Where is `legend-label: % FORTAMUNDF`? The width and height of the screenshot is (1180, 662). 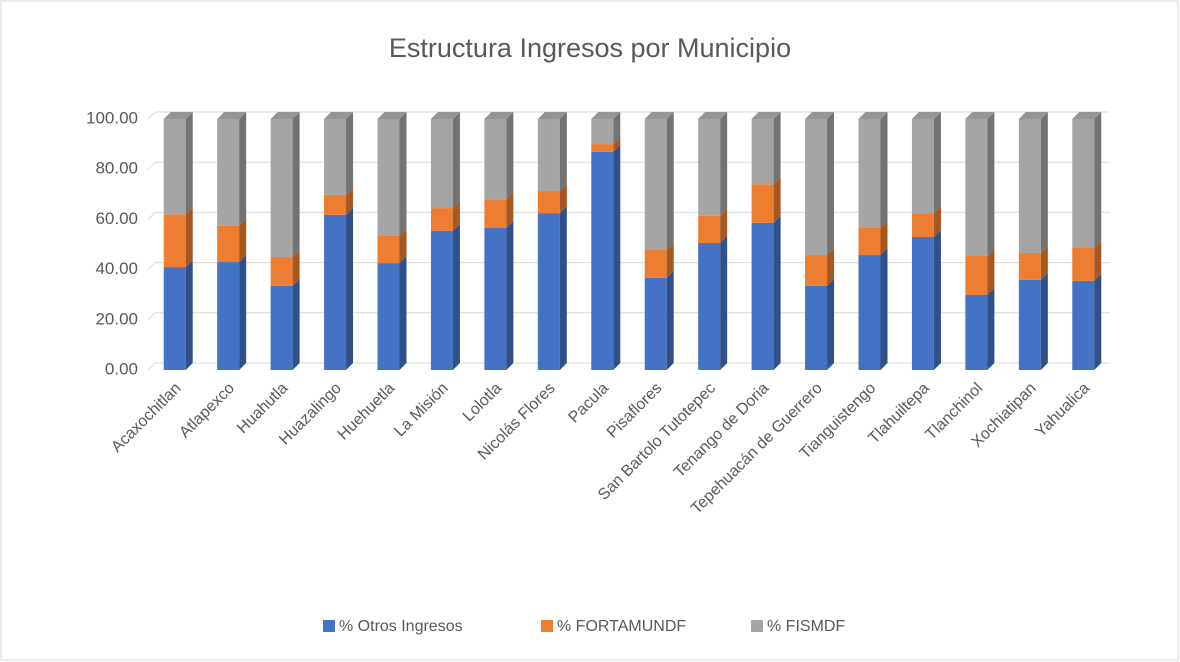
legend-label: % FORTAMUNDF is located at coordinates (621, 626).